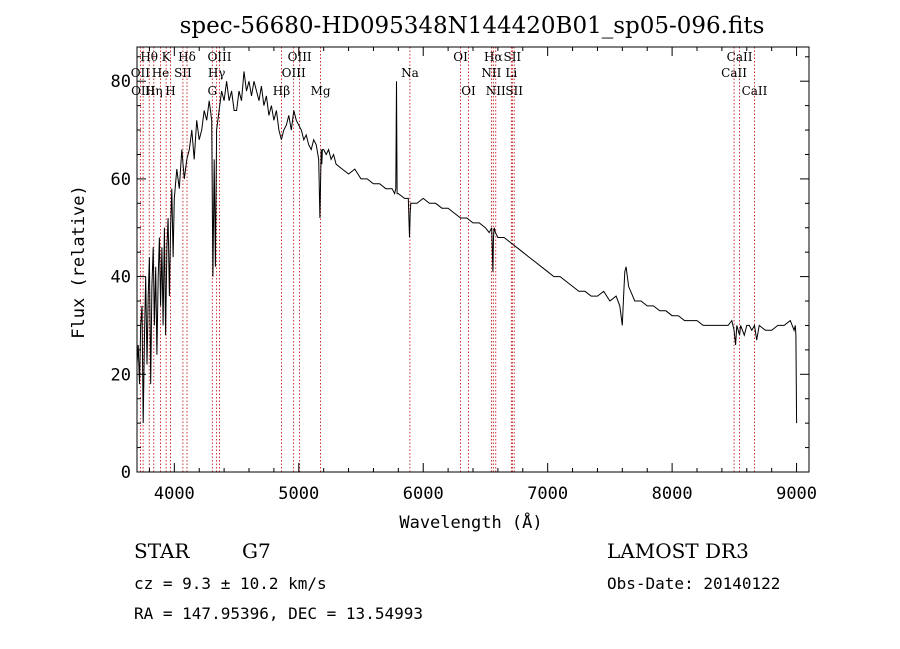 This screenshot has height=649, width=900. What do you see at coordinates (321, 91) in the screenshot?
I see `line-label-15: Mg` at bounding box center [321, 91].